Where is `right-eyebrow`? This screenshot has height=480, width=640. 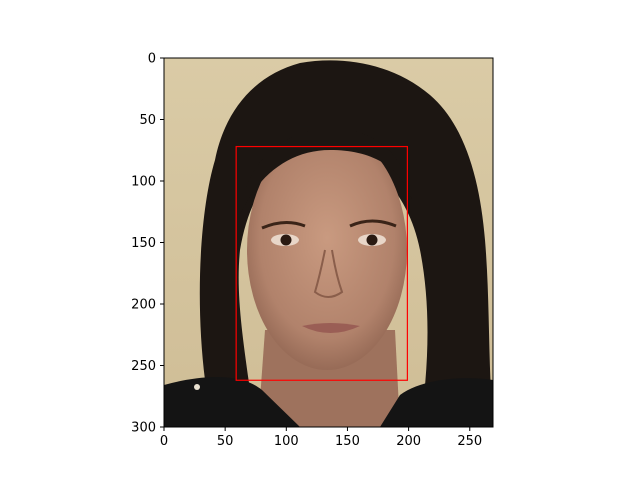 right-eyebrow is located at coordinates (373, 223).